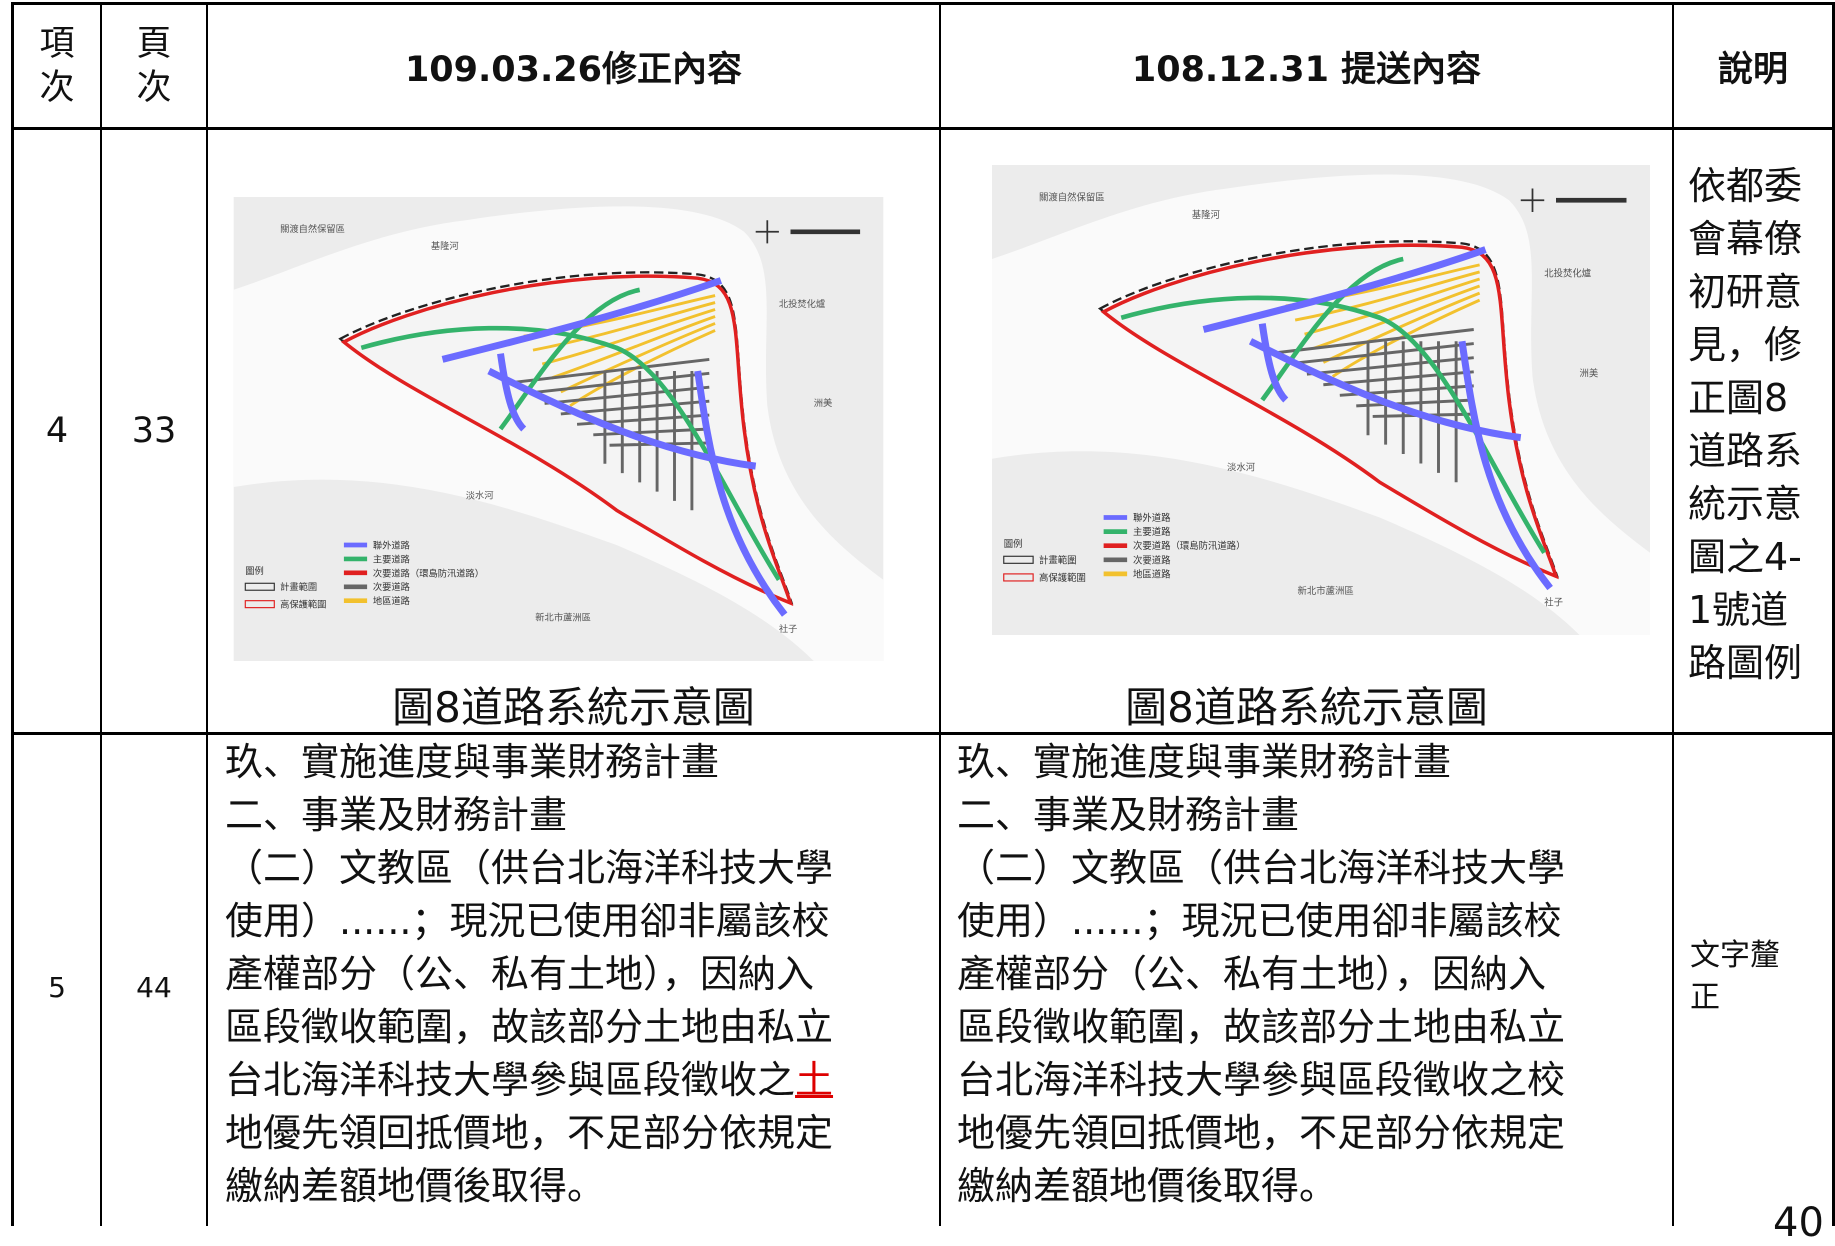 This screenshot has width=1835, height=1246. What do you see at coordinates (1735, 976) in the screenshot?
I see `note: 文字釐正` at bounding box center [1735, 976].